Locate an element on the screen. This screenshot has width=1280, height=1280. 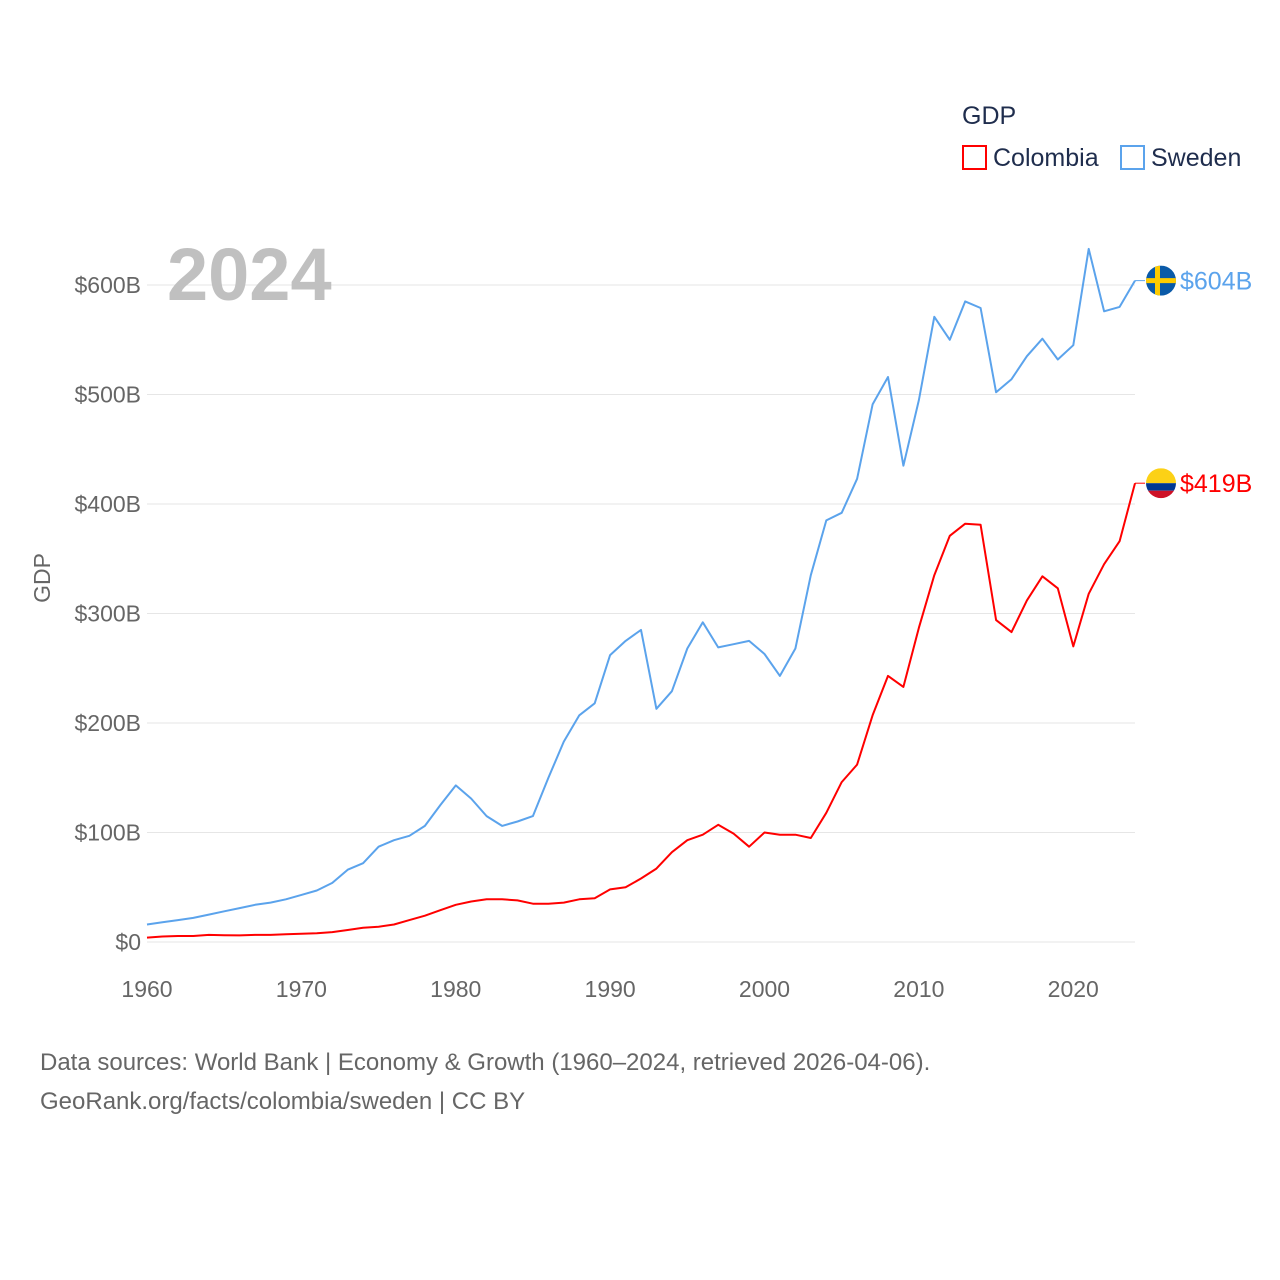
y-tick-label: $100B is located at coordinates (107, 833).